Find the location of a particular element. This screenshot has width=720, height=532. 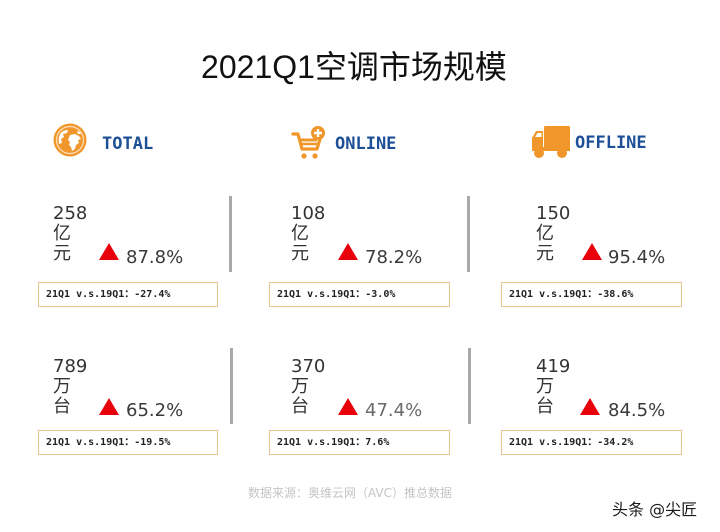

data-source-note: 数据来源：奥维云网（AVC）推总数据 is located at coordinates (350, 493).